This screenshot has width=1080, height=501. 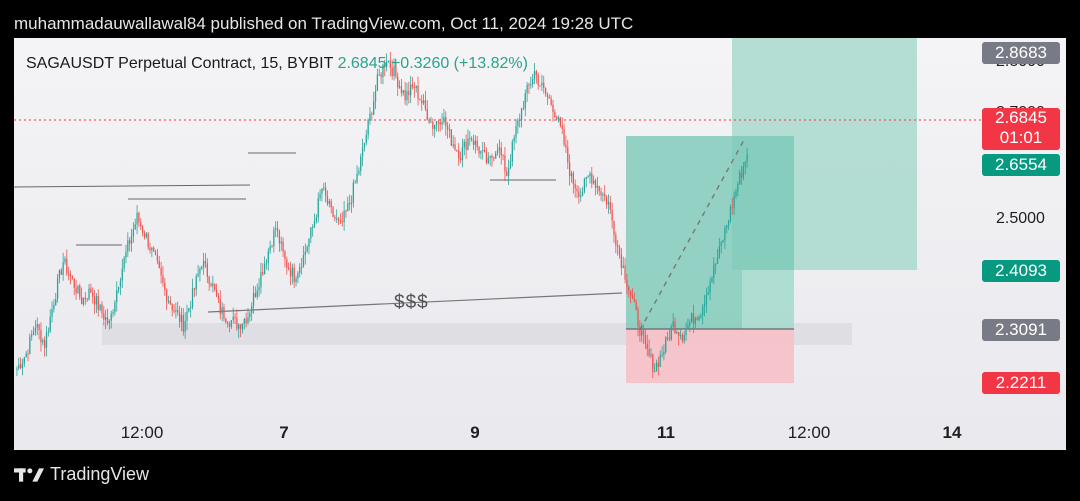 I want to click on candle-countdown: 01:01, so click(x=1021, y=137).